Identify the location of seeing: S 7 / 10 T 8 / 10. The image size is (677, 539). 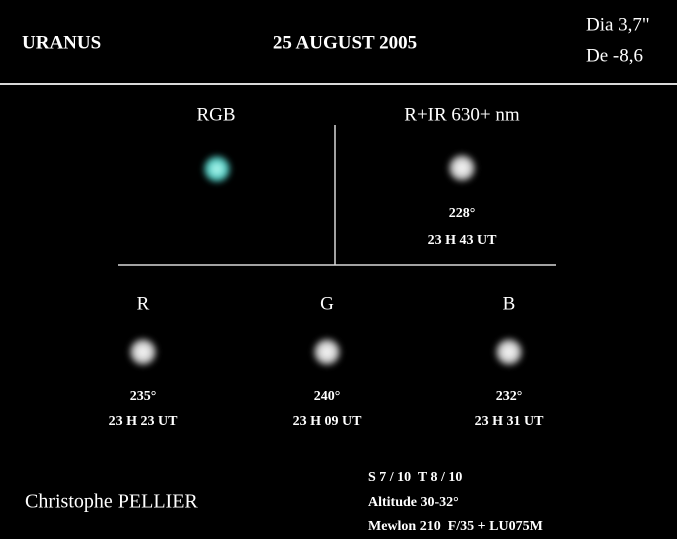
(415, 477).